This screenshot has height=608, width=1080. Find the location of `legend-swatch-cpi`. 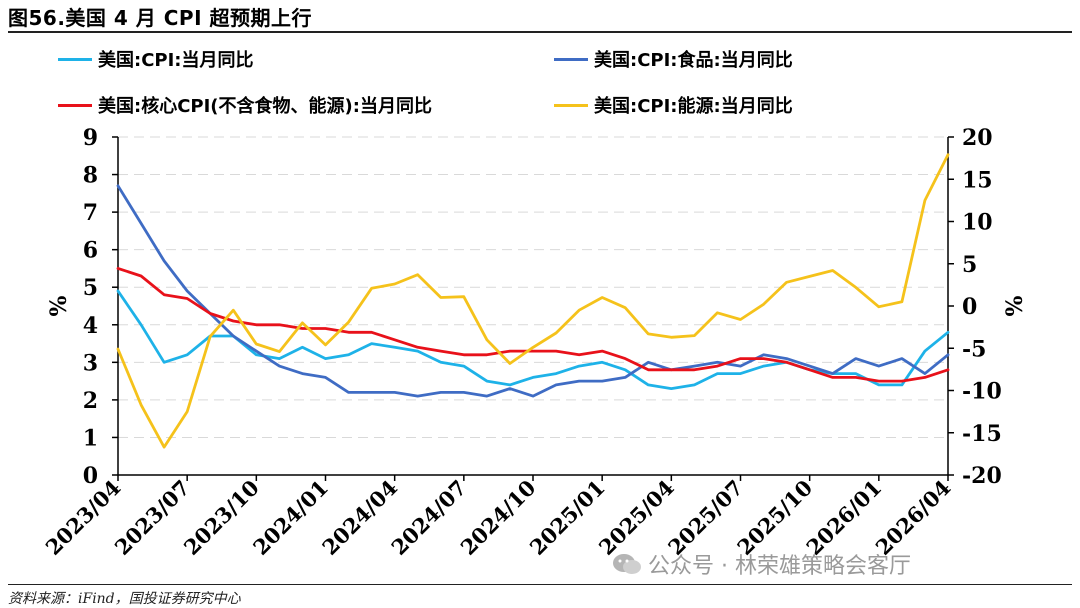

legend-swatch-cpi is located at coordinates (75, 59).